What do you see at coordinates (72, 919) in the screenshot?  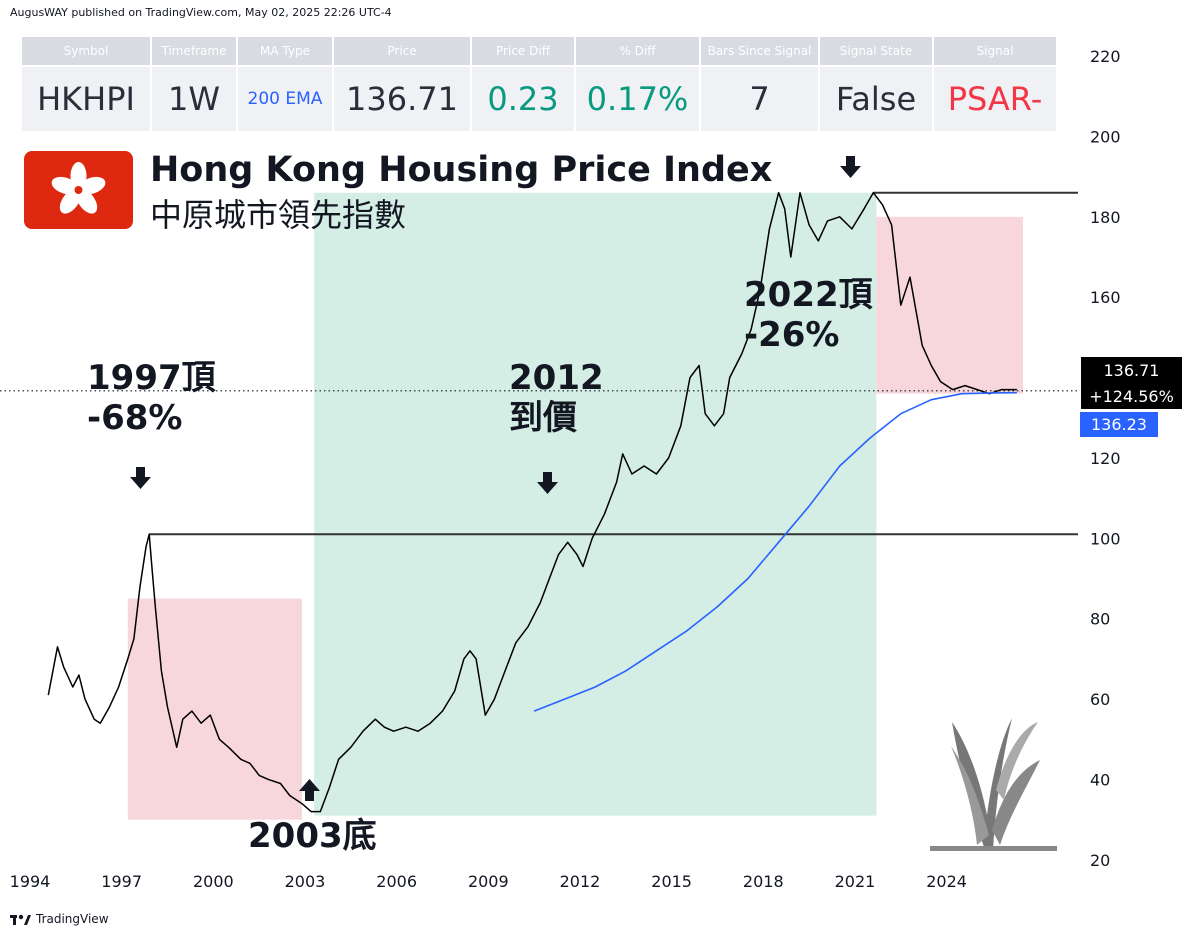 I see `footer-label: TradingView` at bounding box center [72, 919].